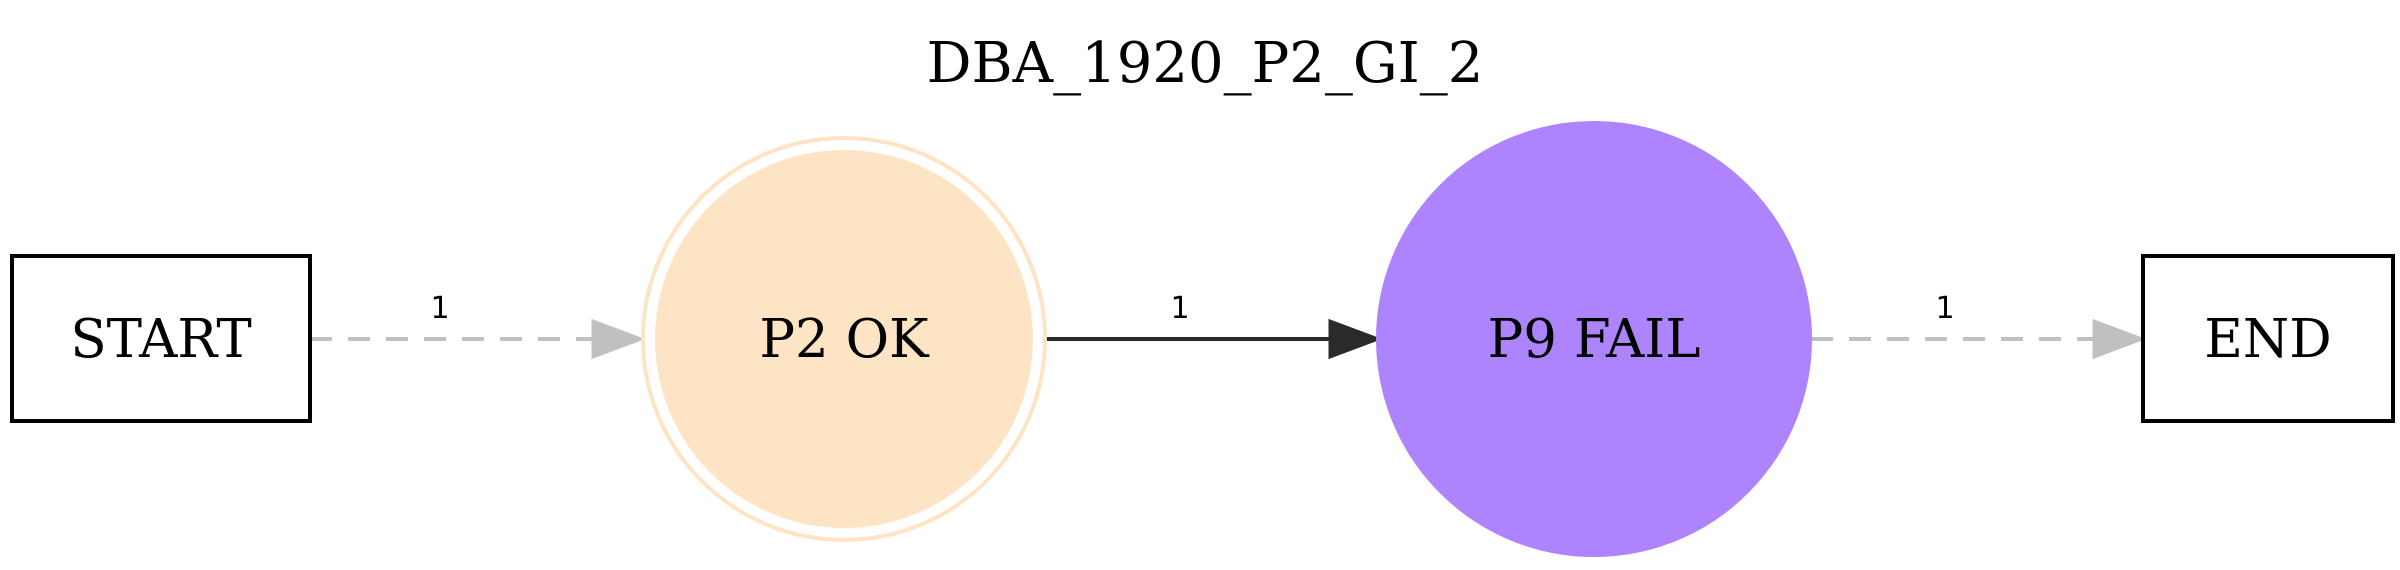 The height and width of the screenshot is (570, 2400). I want to click on edge-p2-to-p9: 1, so click(1214, 325).